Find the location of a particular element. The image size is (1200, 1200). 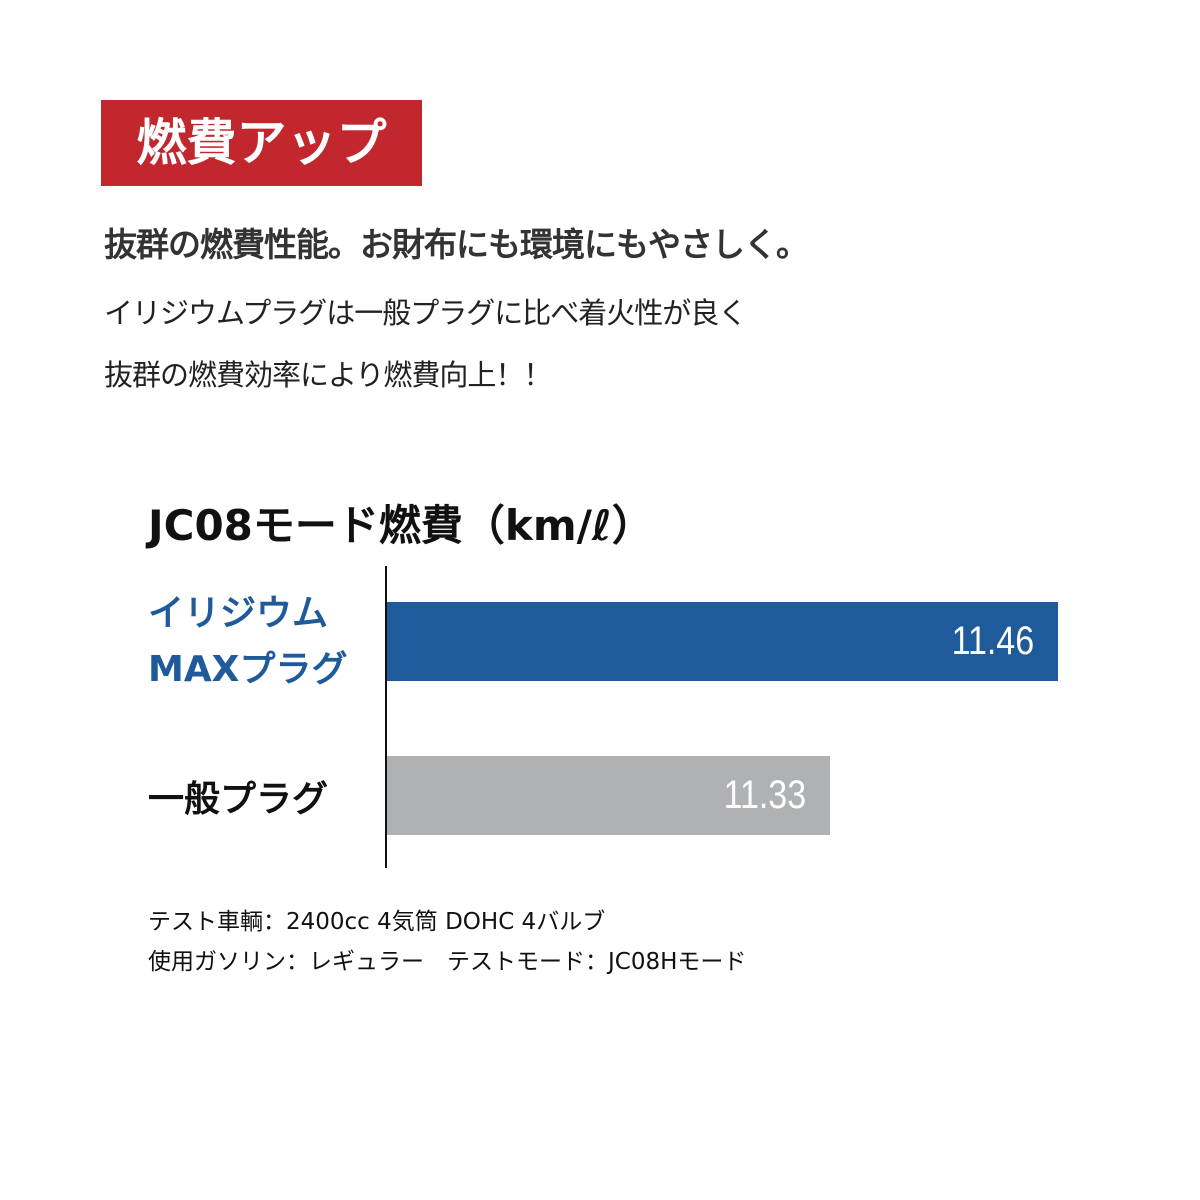

bar-iridium: 11.46 is located at coordinates (722, 641).